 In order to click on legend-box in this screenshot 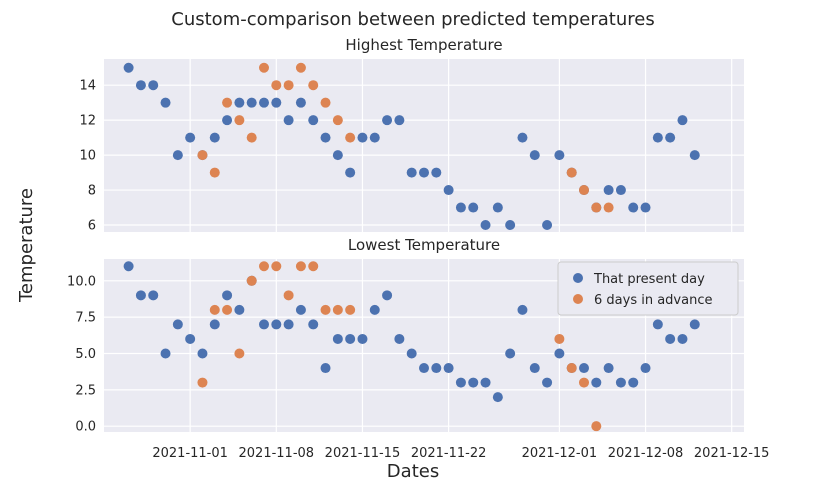, I will do `click(648, 288)`.